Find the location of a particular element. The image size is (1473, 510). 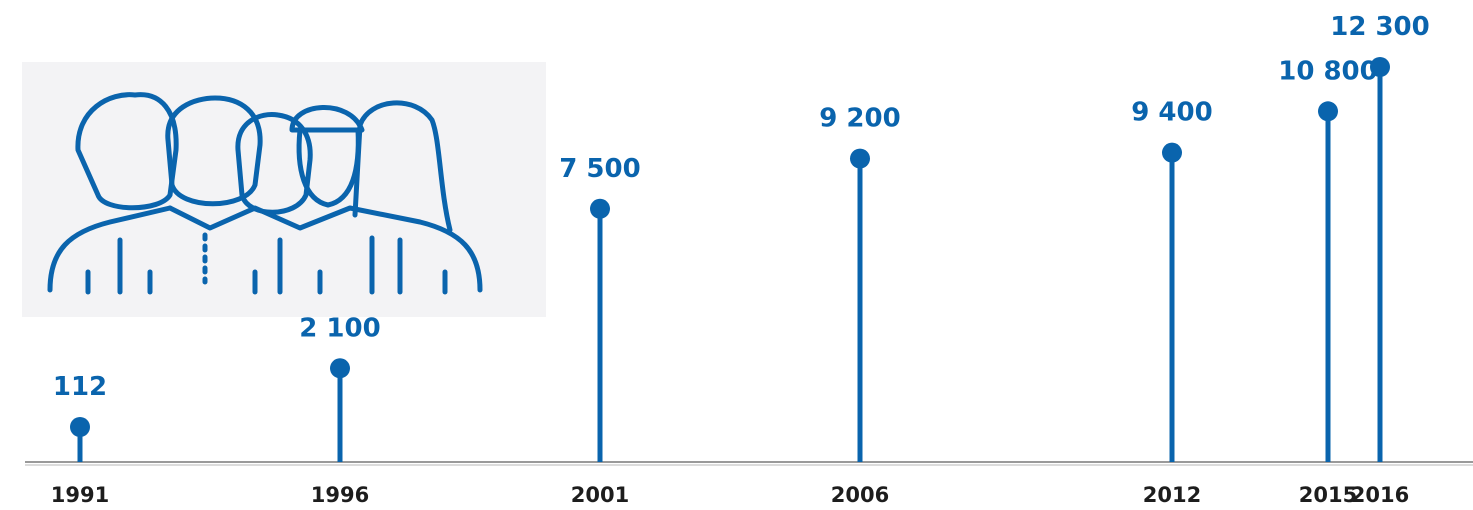

value-label-2015: 10 800 is located at coordinates (1328, 71).